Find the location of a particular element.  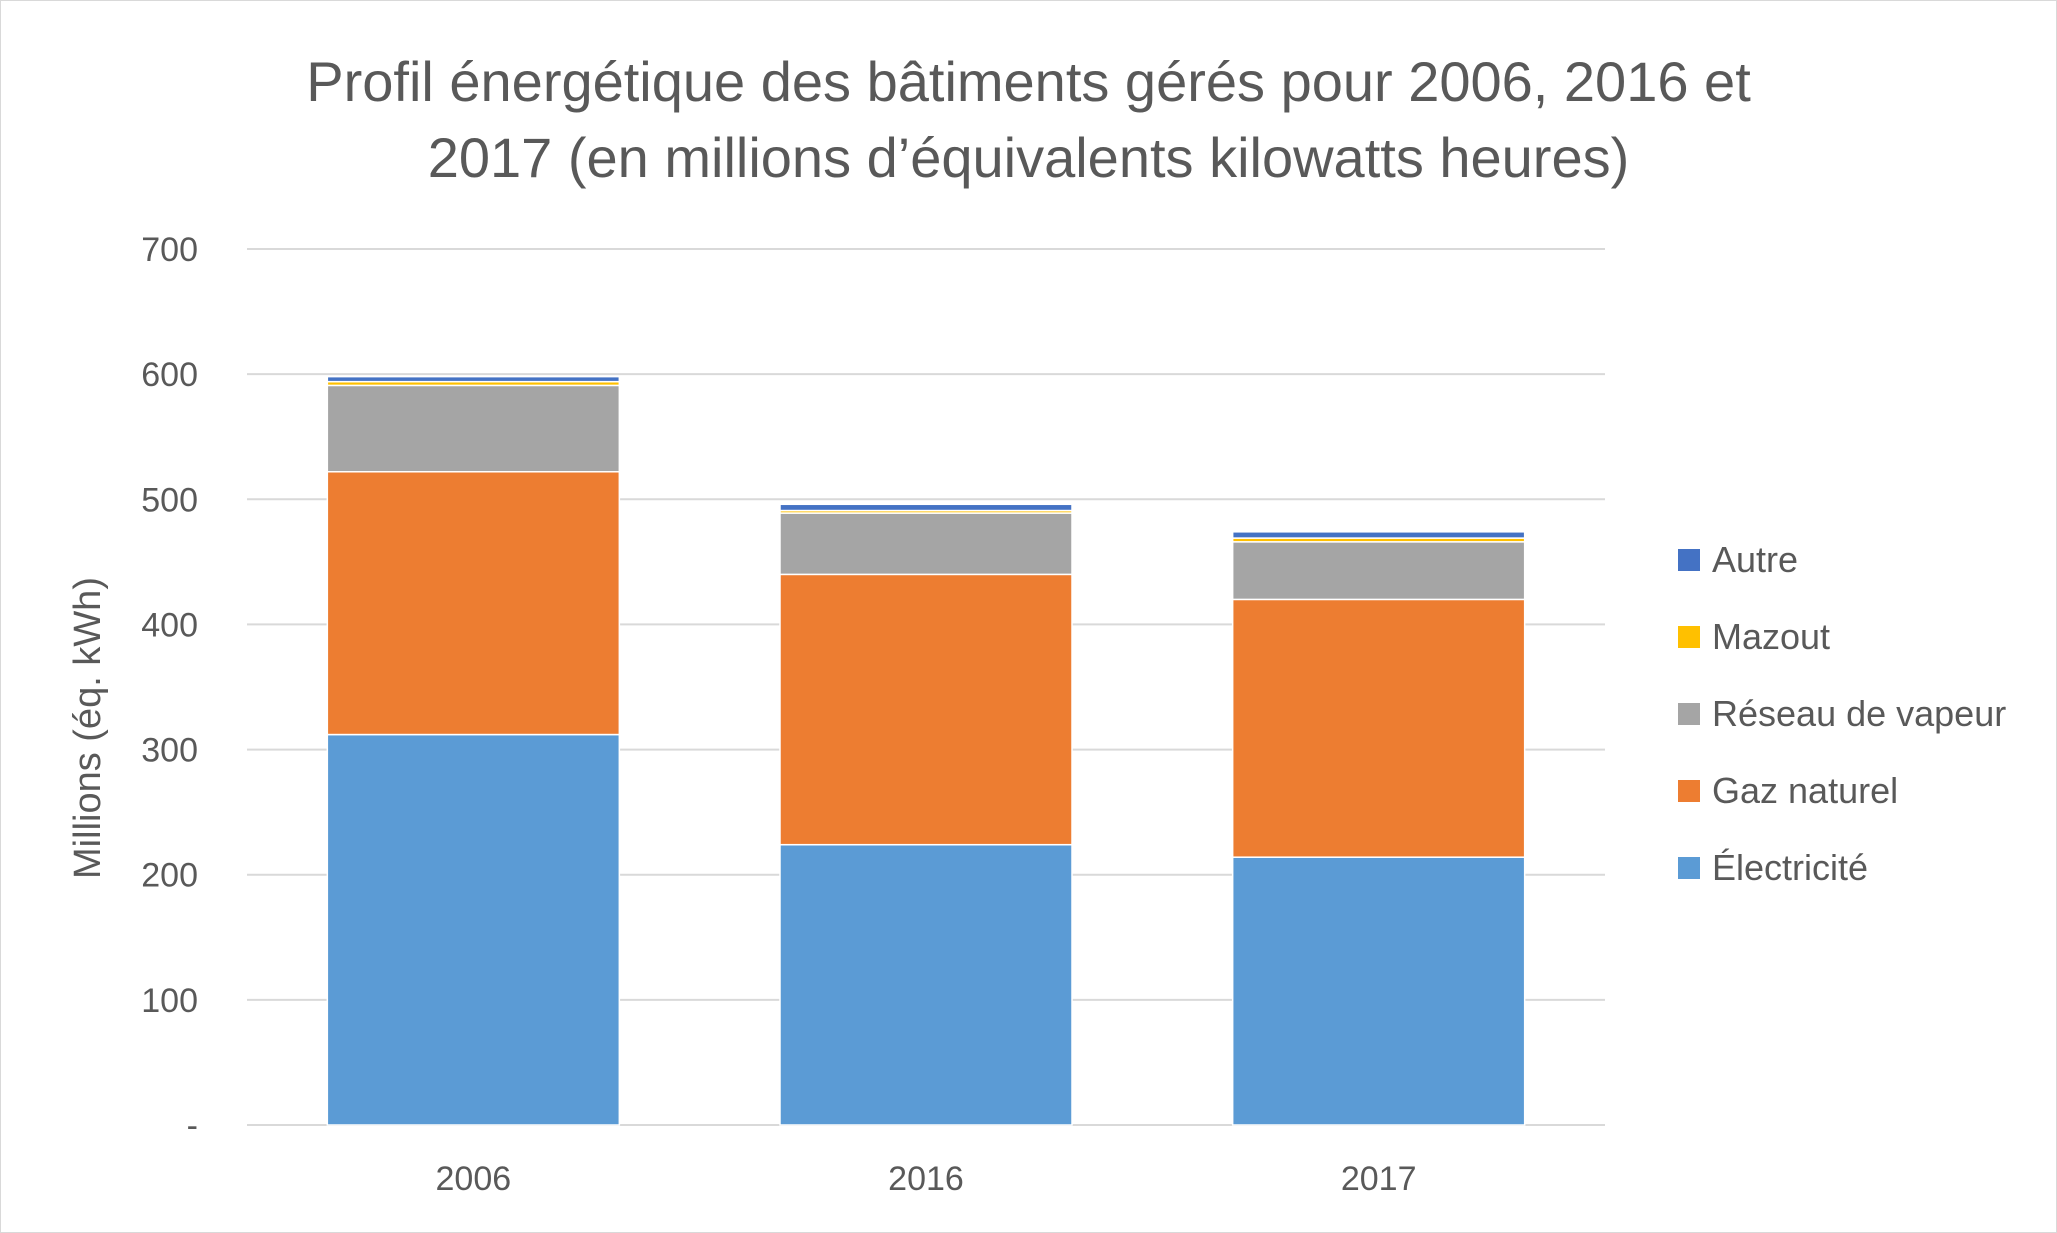

x-tick-label-2016: 2016 is located at coordinates (926, 1179).